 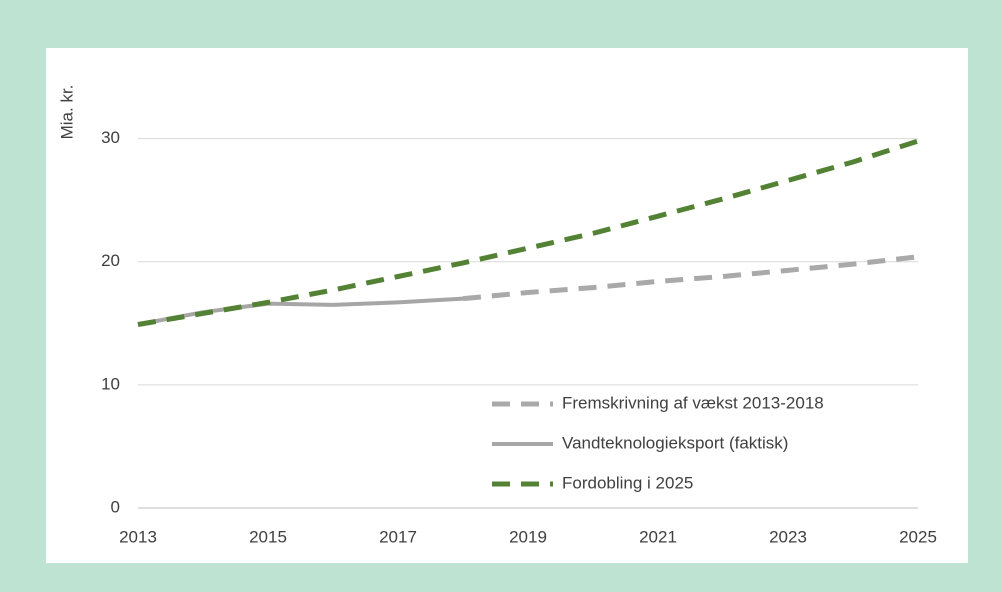 I want to click on legend-label: Vandteknologieksport (faktisk), so click(x=675, y=442).